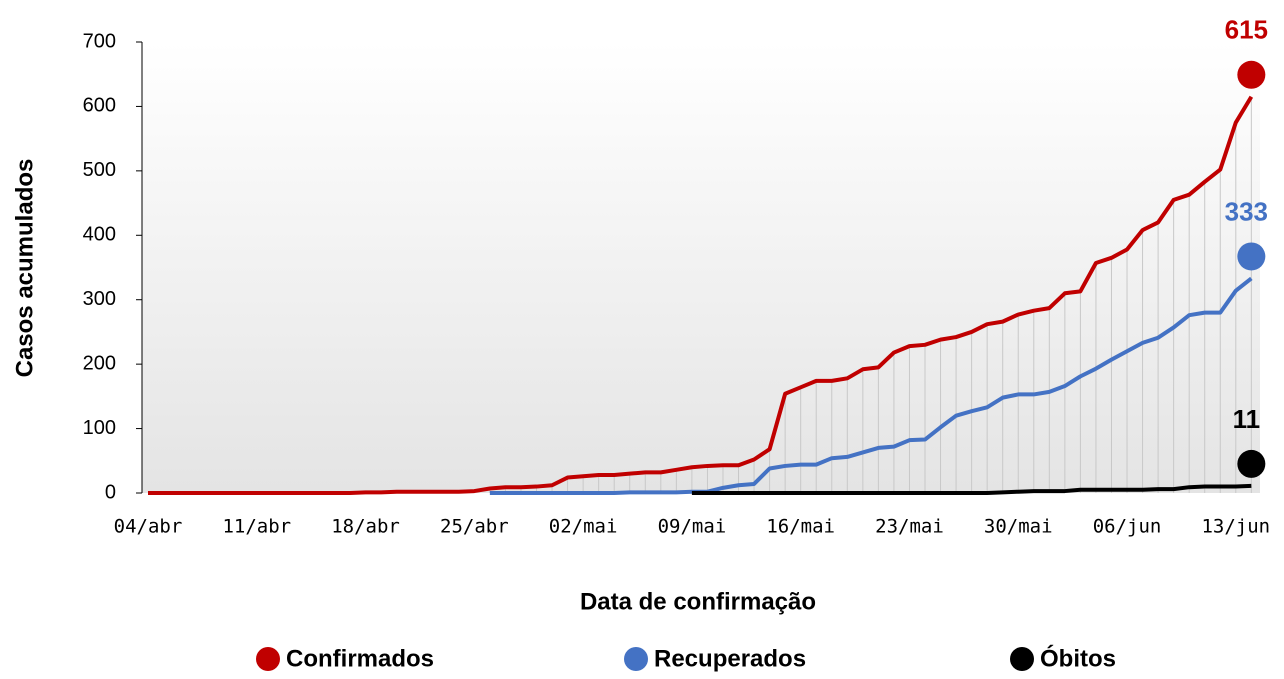 This screenshot has width=1284, height=679. Describe the element at coordinates (360, 658) in the screenshot. I see `legend-label: Confirmados` at that location.